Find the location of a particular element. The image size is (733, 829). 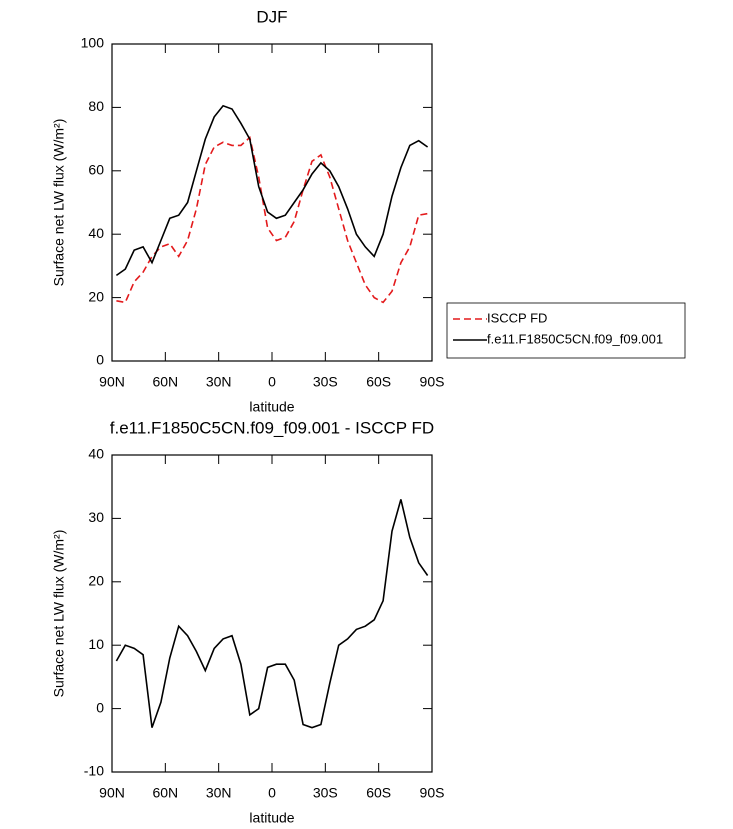

chart-title: DJF is located at coordinates (271, 16).